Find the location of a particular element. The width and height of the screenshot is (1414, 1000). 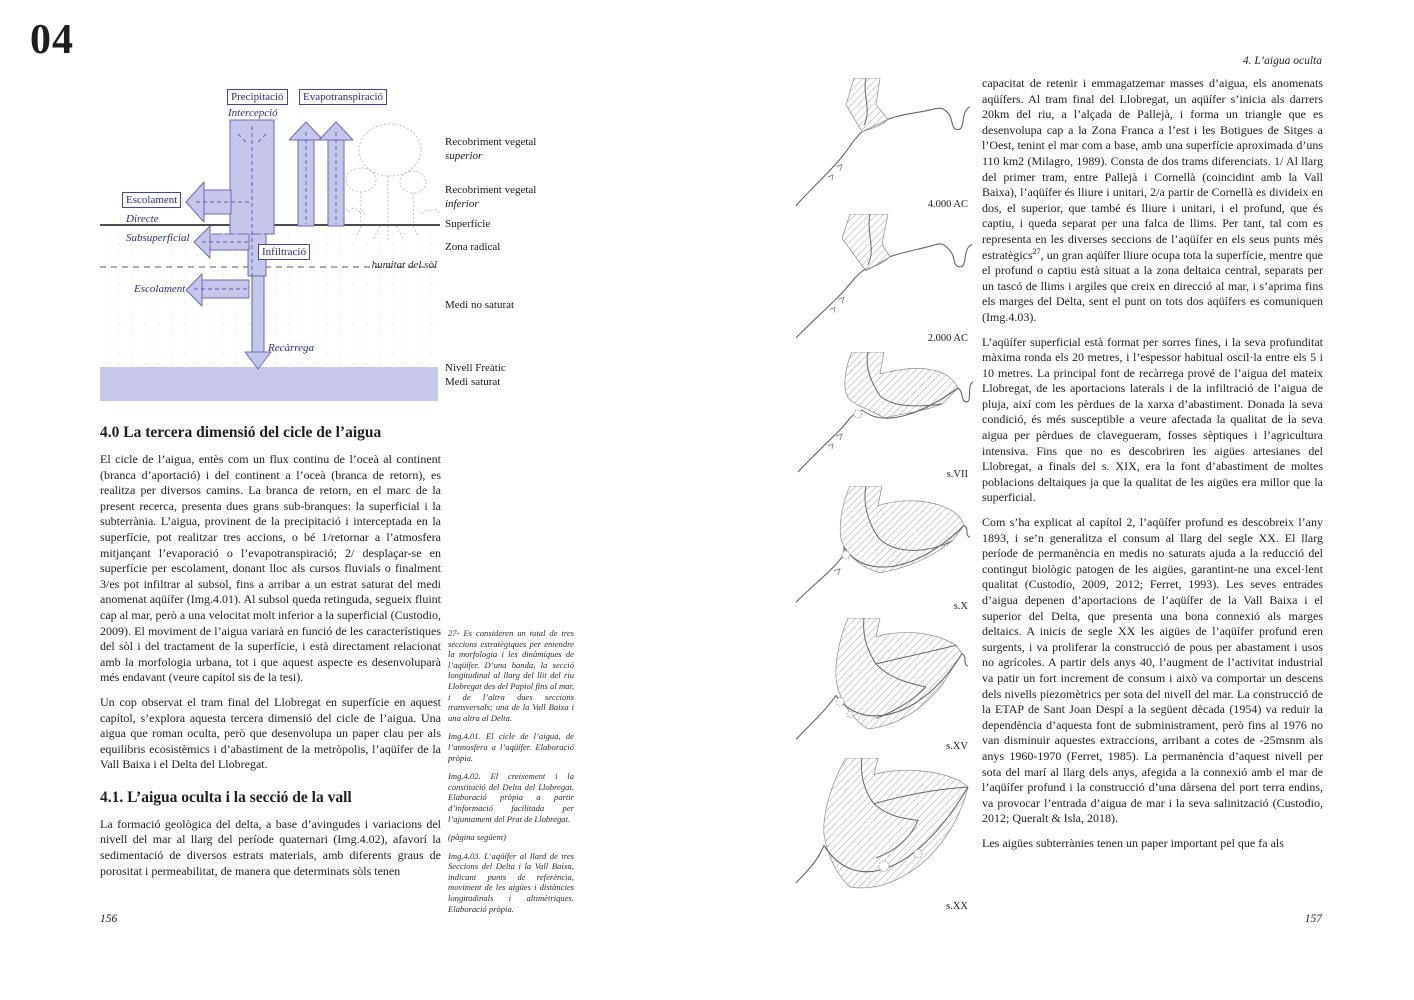

map-label: s.XX is located at coordinates (957, 906).